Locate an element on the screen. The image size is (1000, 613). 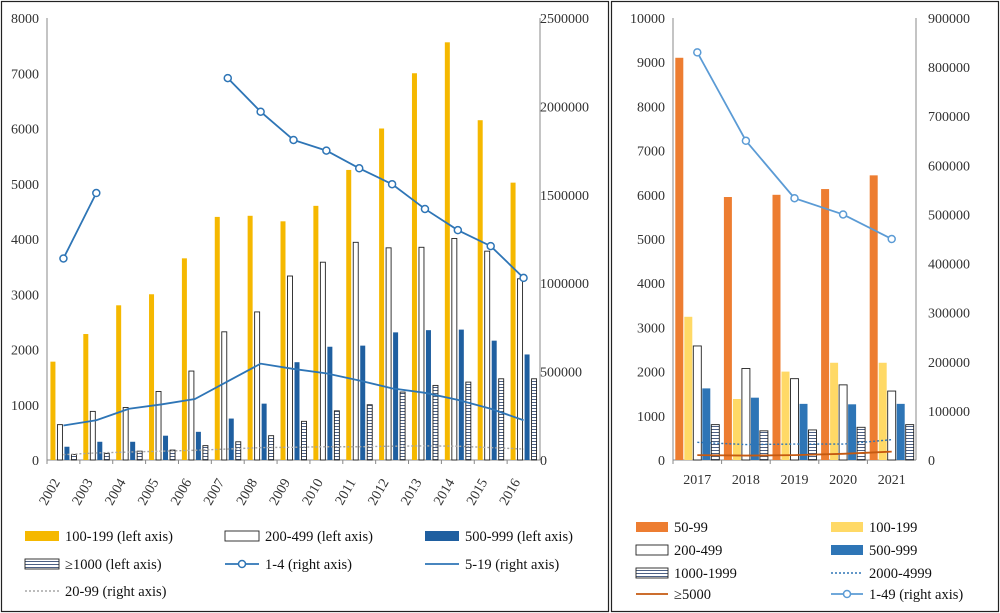
y2-tick-label: 800000 is located at coordinates (949, 68).